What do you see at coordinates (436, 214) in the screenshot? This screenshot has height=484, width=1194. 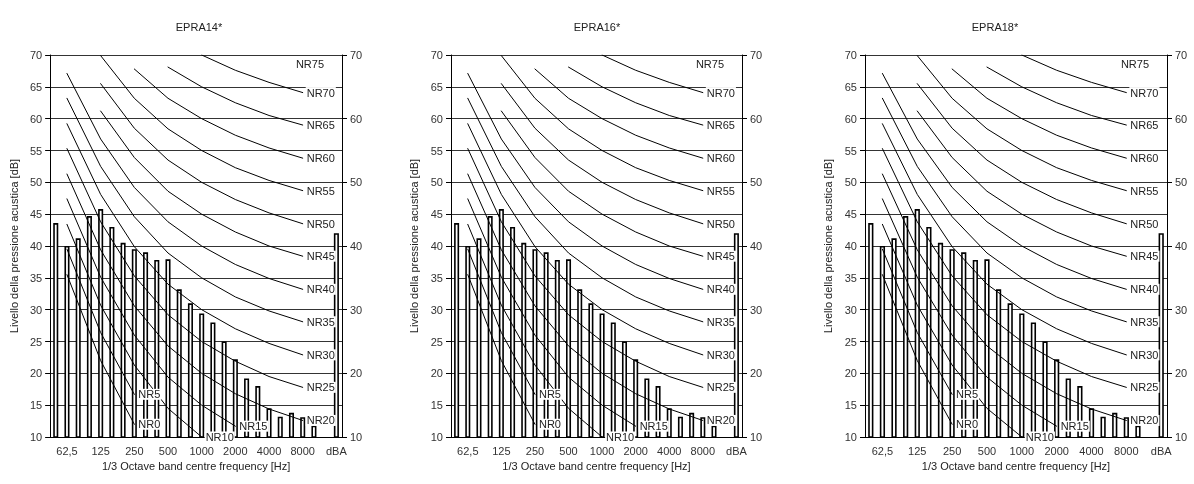 I see `y-tick-label: 45` at bounding box center [436, 214].